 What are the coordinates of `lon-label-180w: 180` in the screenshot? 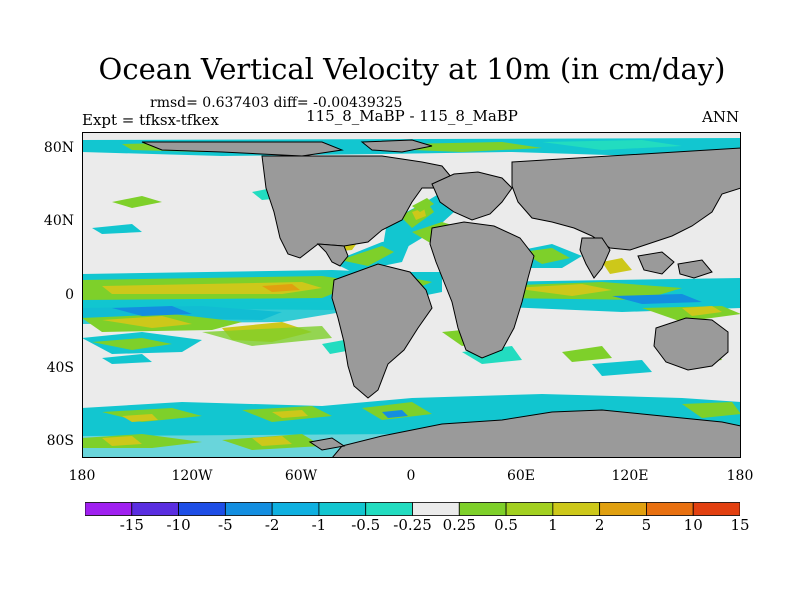 It's located at (82, 476).